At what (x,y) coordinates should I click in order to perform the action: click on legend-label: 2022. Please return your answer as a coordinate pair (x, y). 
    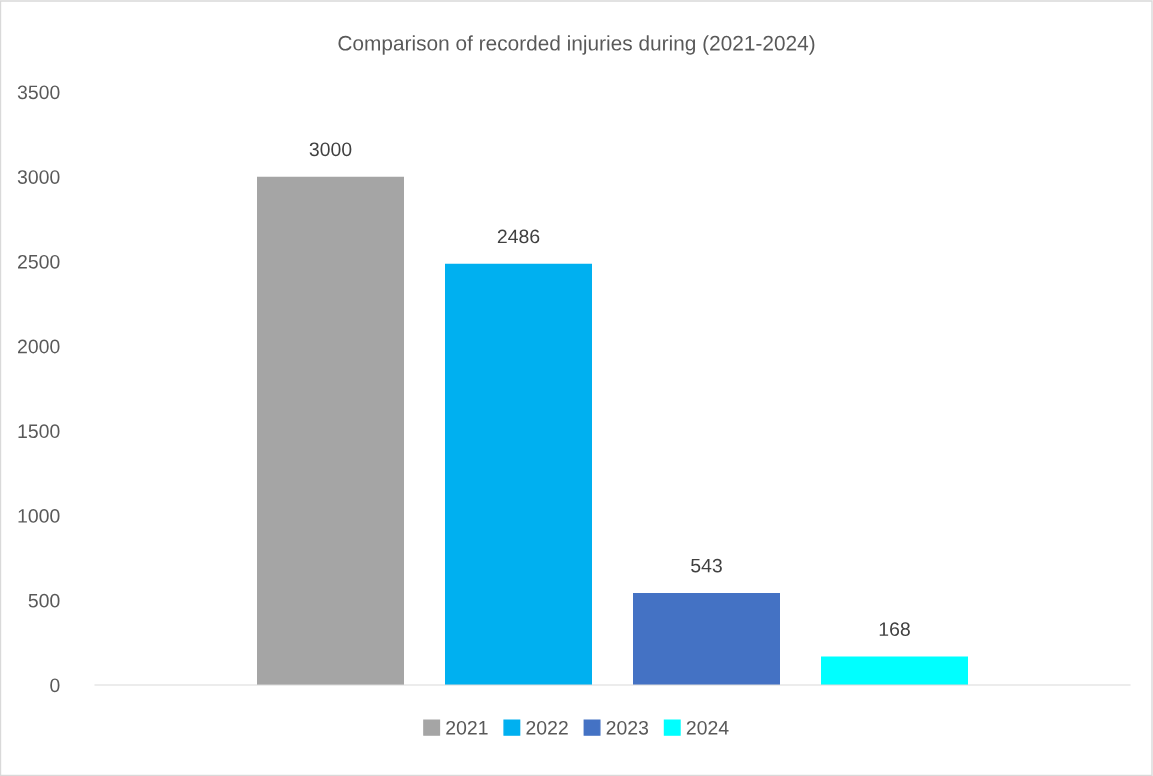
    Looking at the image, I should click on (547, 727).